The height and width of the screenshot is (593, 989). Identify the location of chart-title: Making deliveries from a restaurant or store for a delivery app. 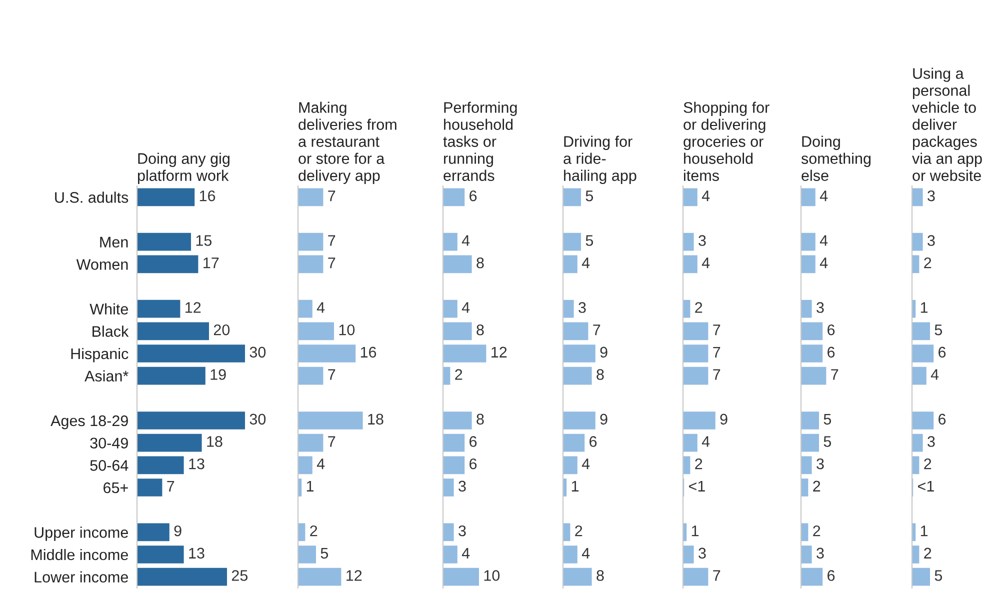
(347, 143).